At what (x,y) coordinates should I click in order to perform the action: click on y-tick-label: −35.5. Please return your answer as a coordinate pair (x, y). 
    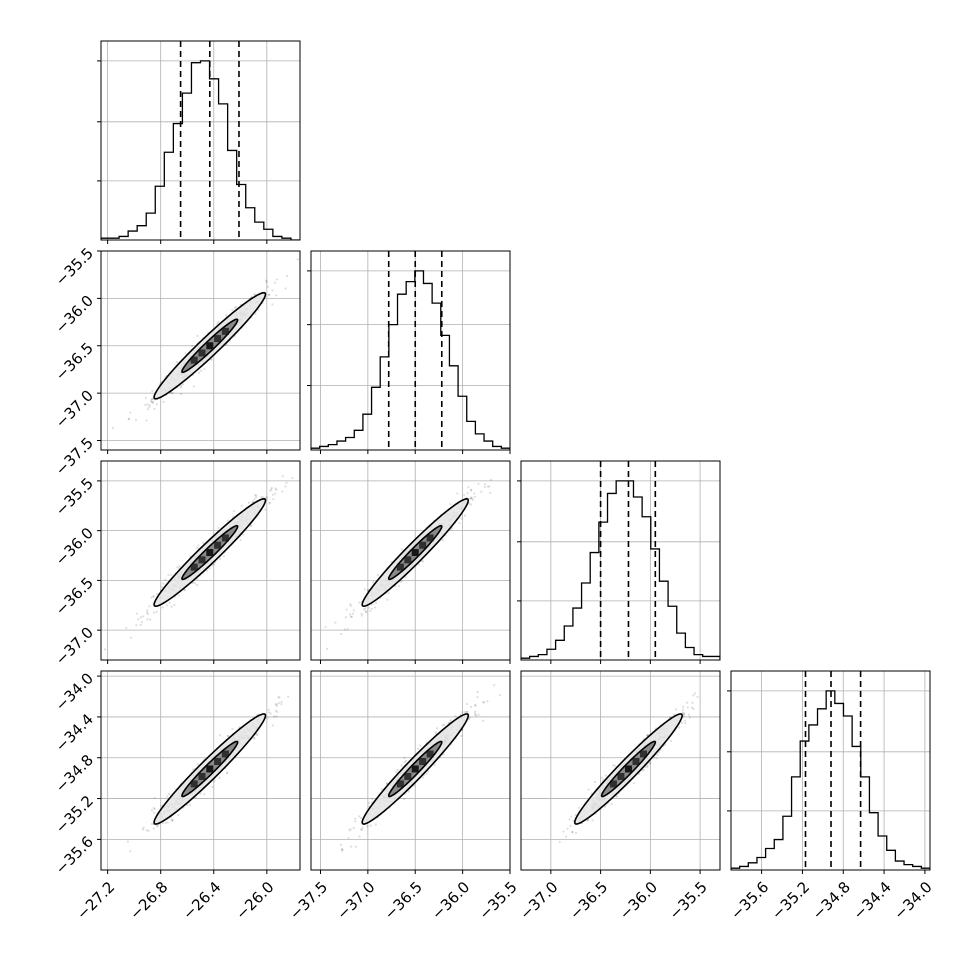
    Looking at the image, I should click on (74, 496).